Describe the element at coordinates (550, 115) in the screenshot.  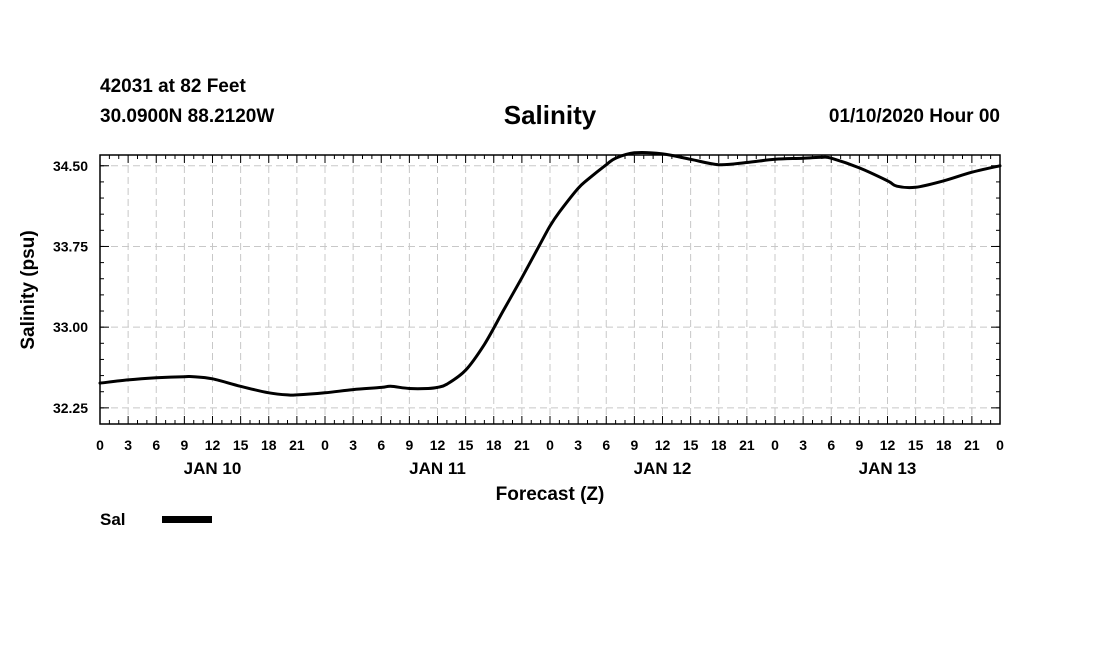
I see `chart-title: Salinity` at that location.